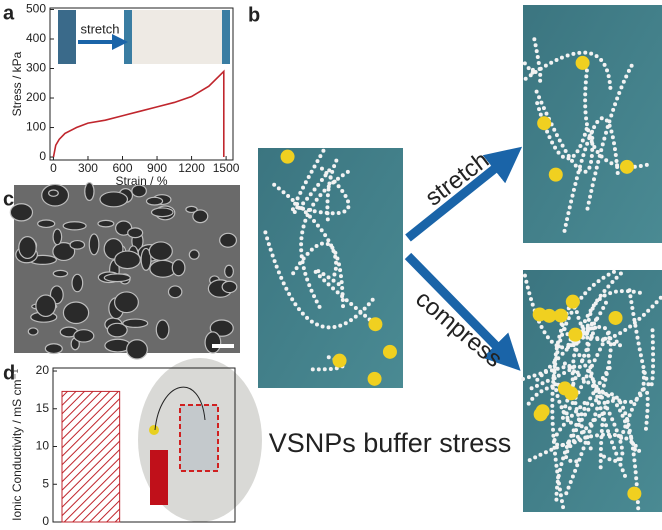 Image resolution: width=662 pixels, height=530 pixels. Describe the element at coordinates (88, 168) in the screenshot. I see `x-tick-label: 300` at that location.